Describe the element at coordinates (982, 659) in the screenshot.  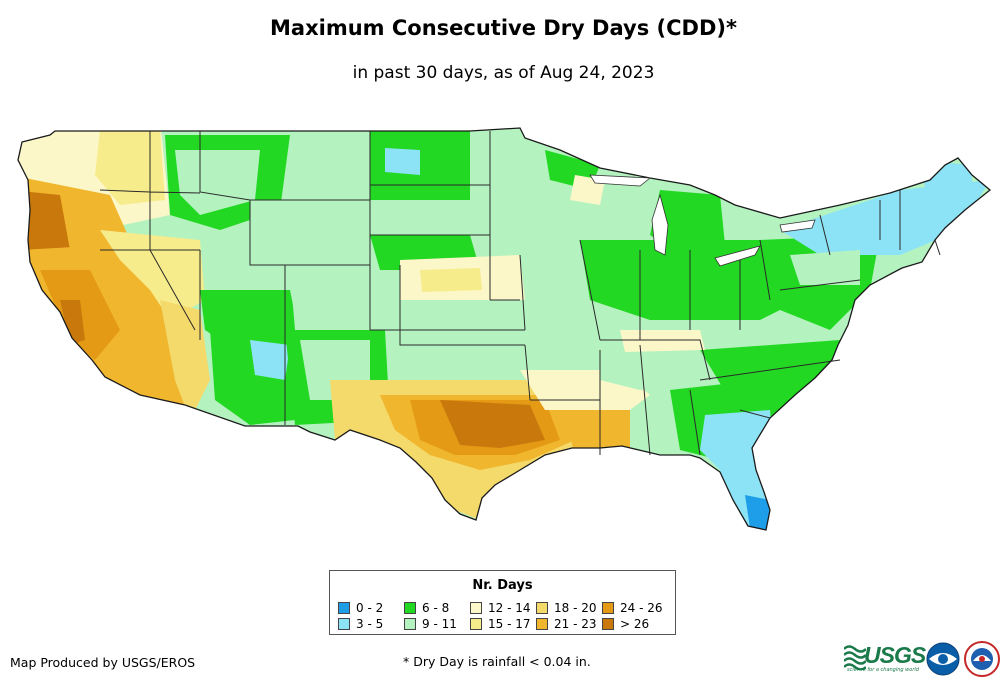
I see `nws-logo-icon` at that location.